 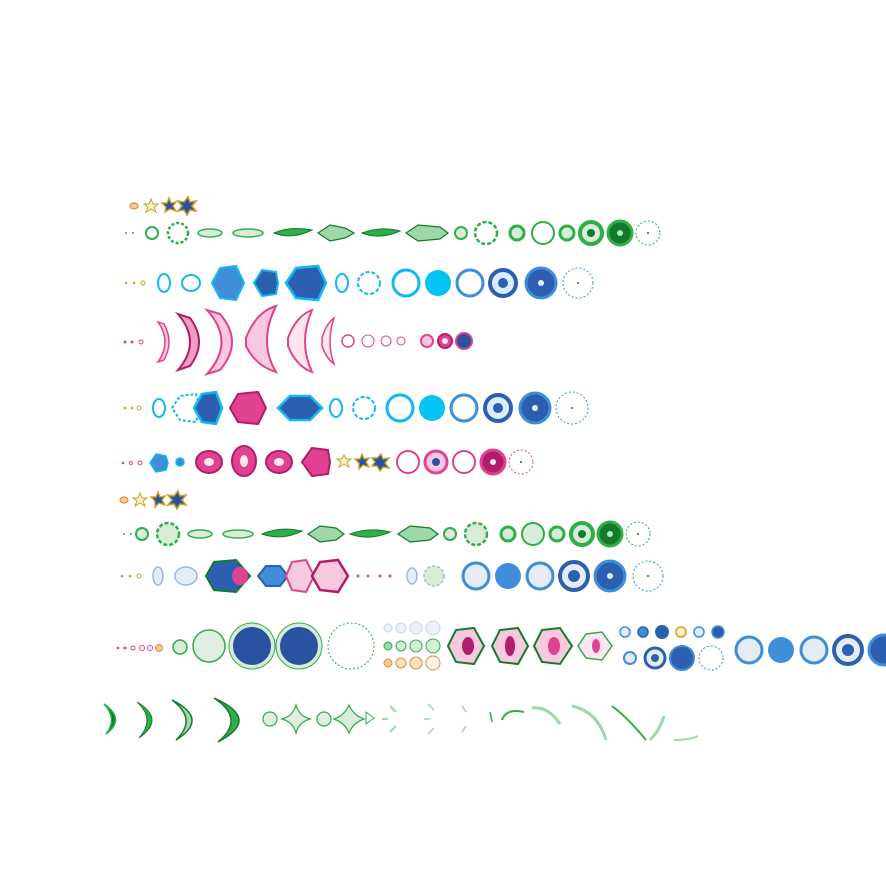 What do you see at coordinates (356, 408) in the screenshot?
I see `row-5-blue-energy` at bounding box center [356, 408].